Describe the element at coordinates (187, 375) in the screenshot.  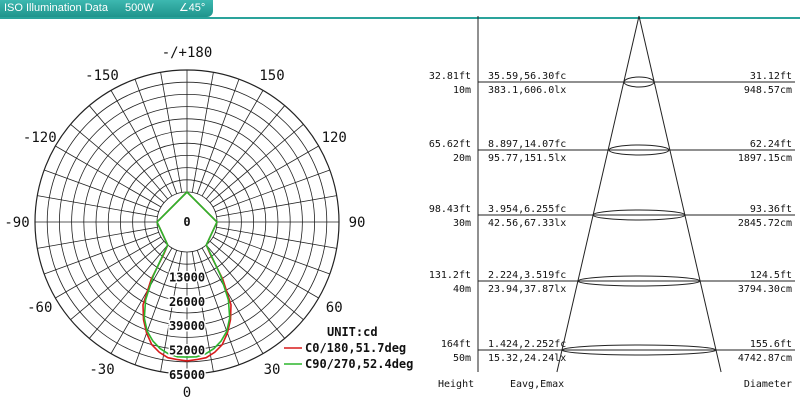
I see `radial-tick-label: 65000` at that location.